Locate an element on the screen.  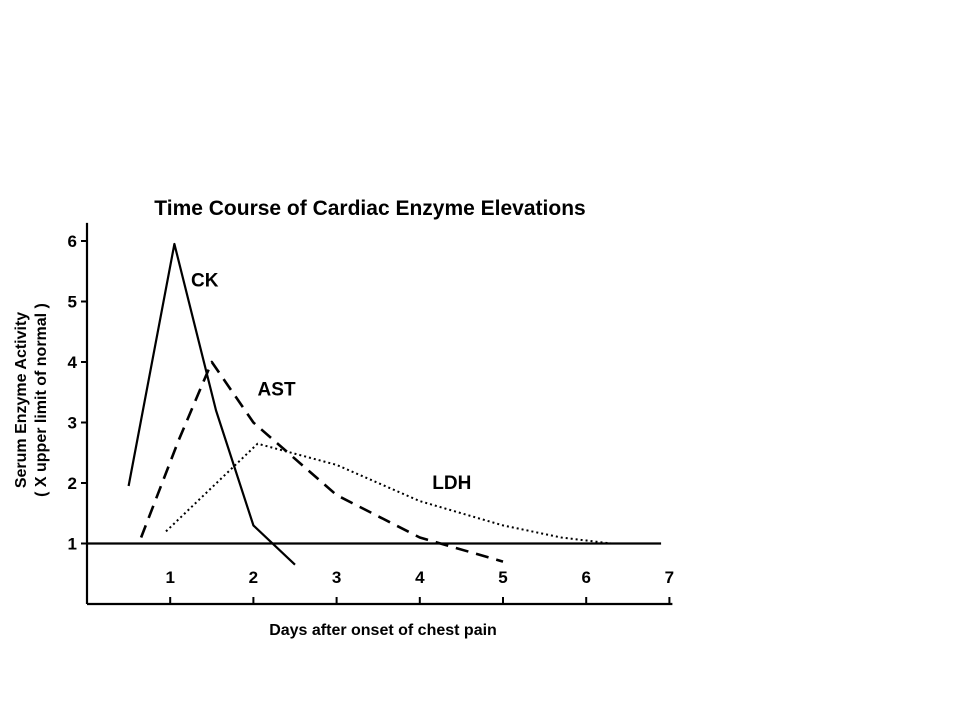
series-line-ldh is located at coordinates (388, 493).